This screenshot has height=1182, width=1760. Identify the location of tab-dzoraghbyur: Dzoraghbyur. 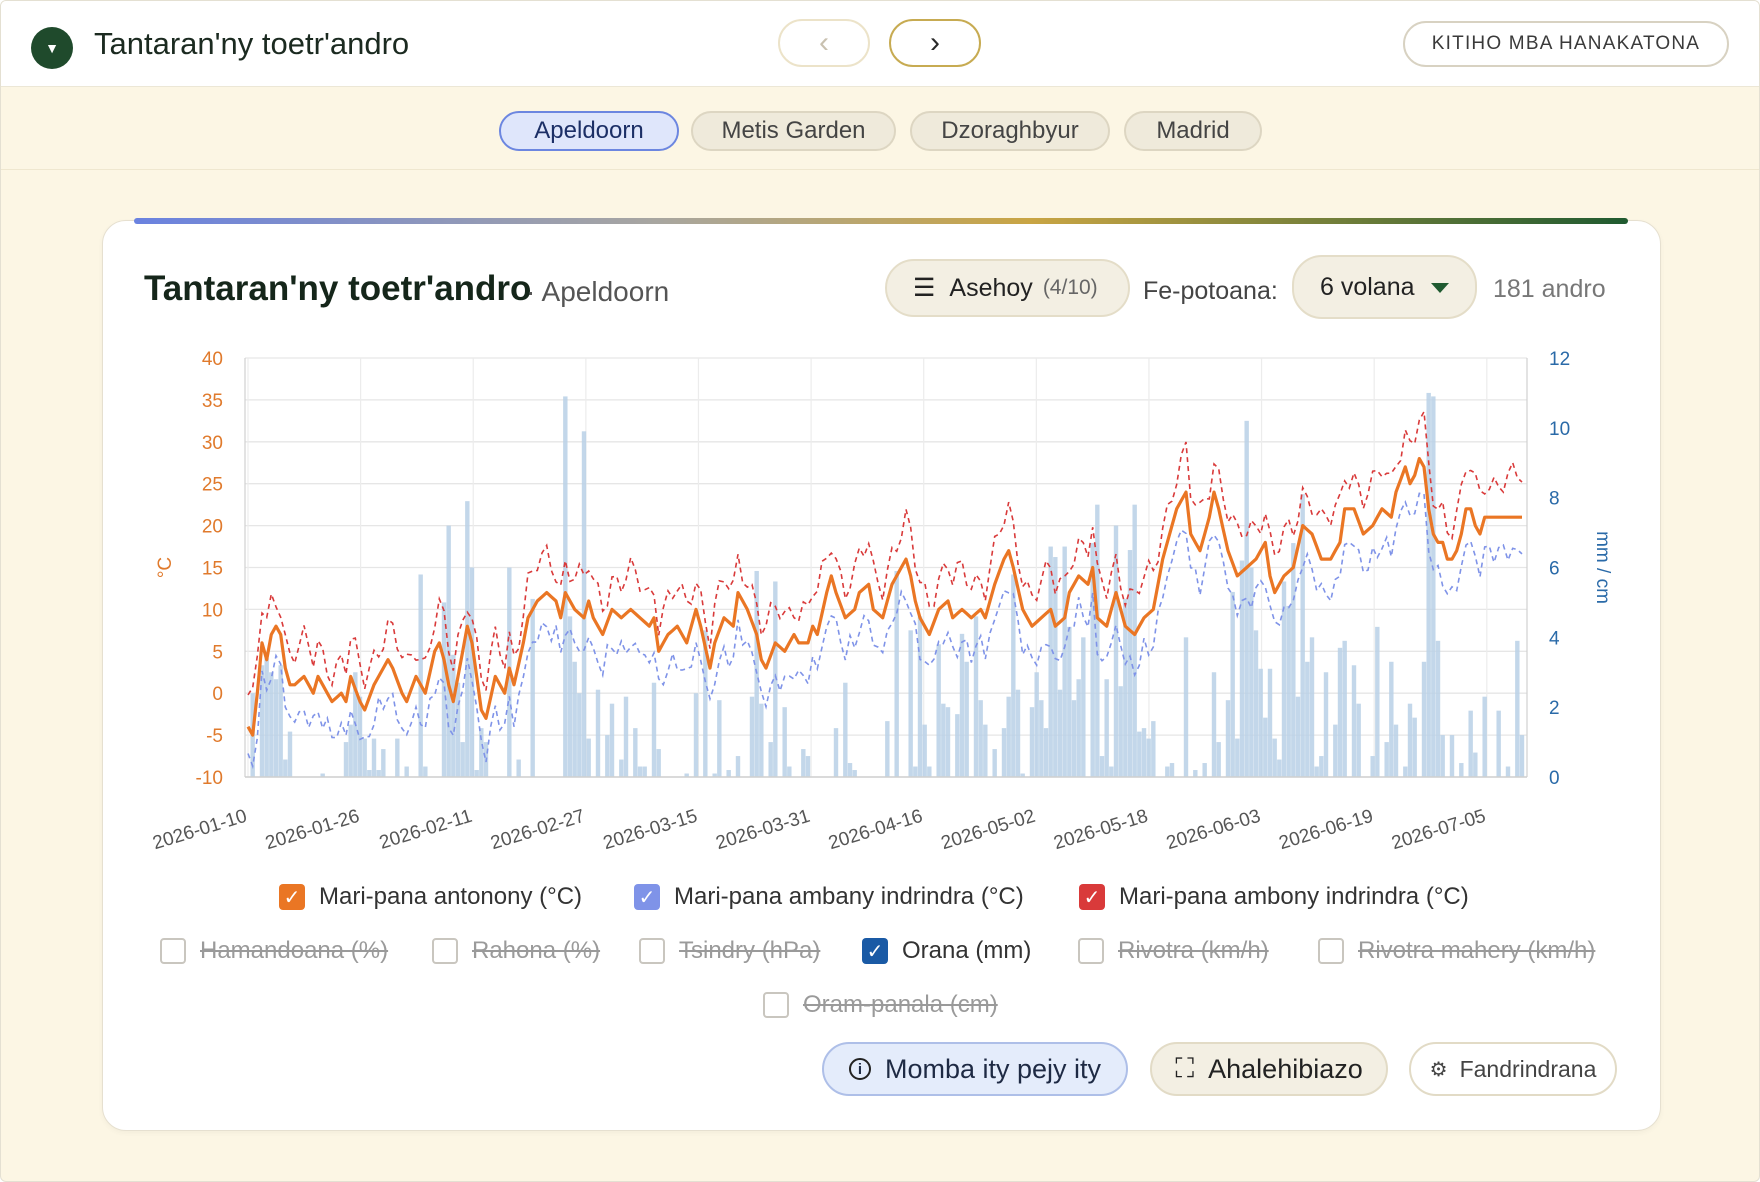
(1010, 131).